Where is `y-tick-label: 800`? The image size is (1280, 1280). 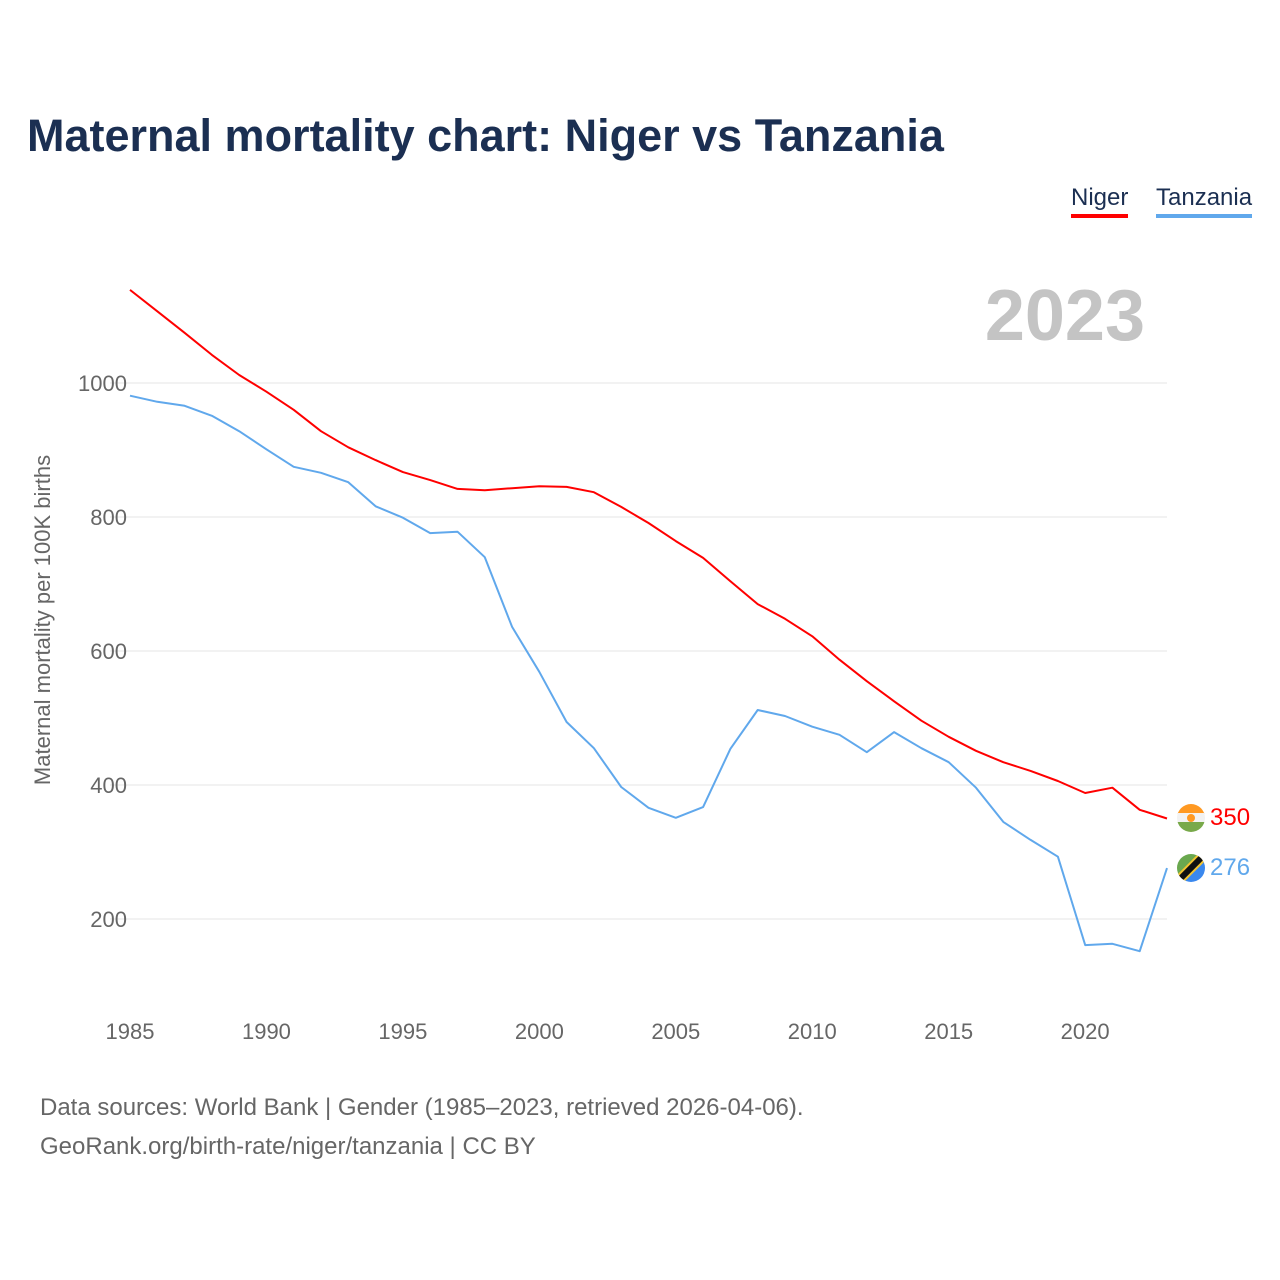
y-tick-label: 800 is located at coordinates (108, 517).